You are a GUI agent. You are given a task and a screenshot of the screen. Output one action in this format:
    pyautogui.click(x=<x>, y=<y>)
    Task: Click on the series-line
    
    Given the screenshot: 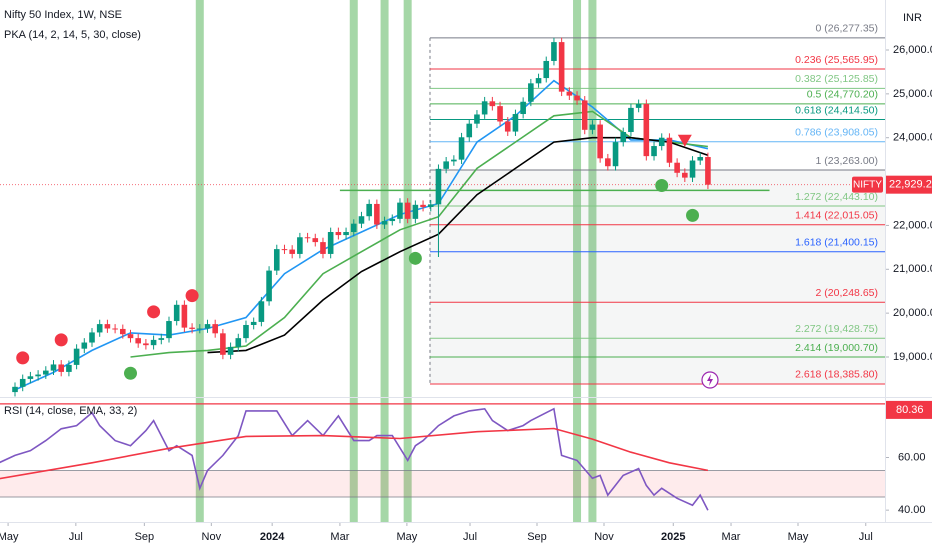 What is the action you would take?
    pyautogui.click(x=354, y=453)
    